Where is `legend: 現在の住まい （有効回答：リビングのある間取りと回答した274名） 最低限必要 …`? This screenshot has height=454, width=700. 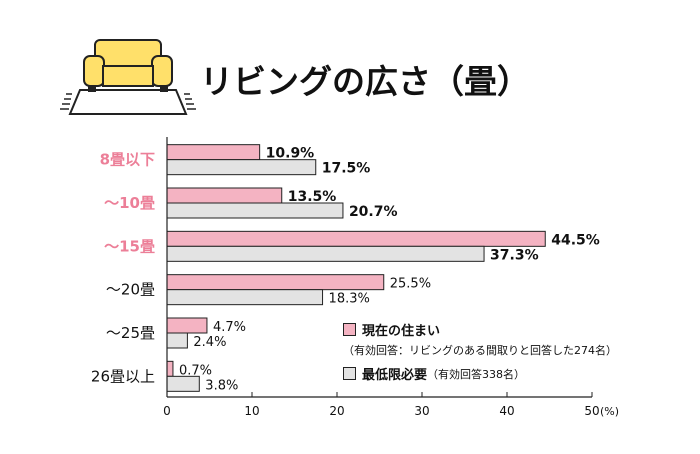 legend: 現在の住まい （有効回答：リビングのある間取りと回答した274名） 最低限必要 … is located at coordinates (480, 351).